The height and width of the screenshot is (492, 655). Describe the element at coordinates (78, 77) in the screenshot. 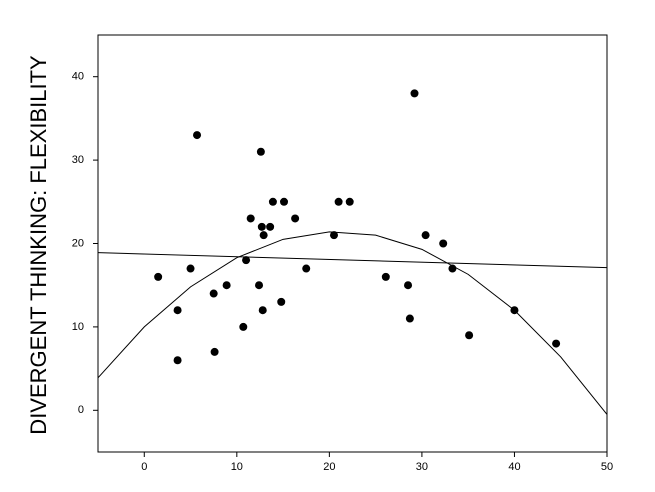

I see `y-tick-label: 40` at that location.